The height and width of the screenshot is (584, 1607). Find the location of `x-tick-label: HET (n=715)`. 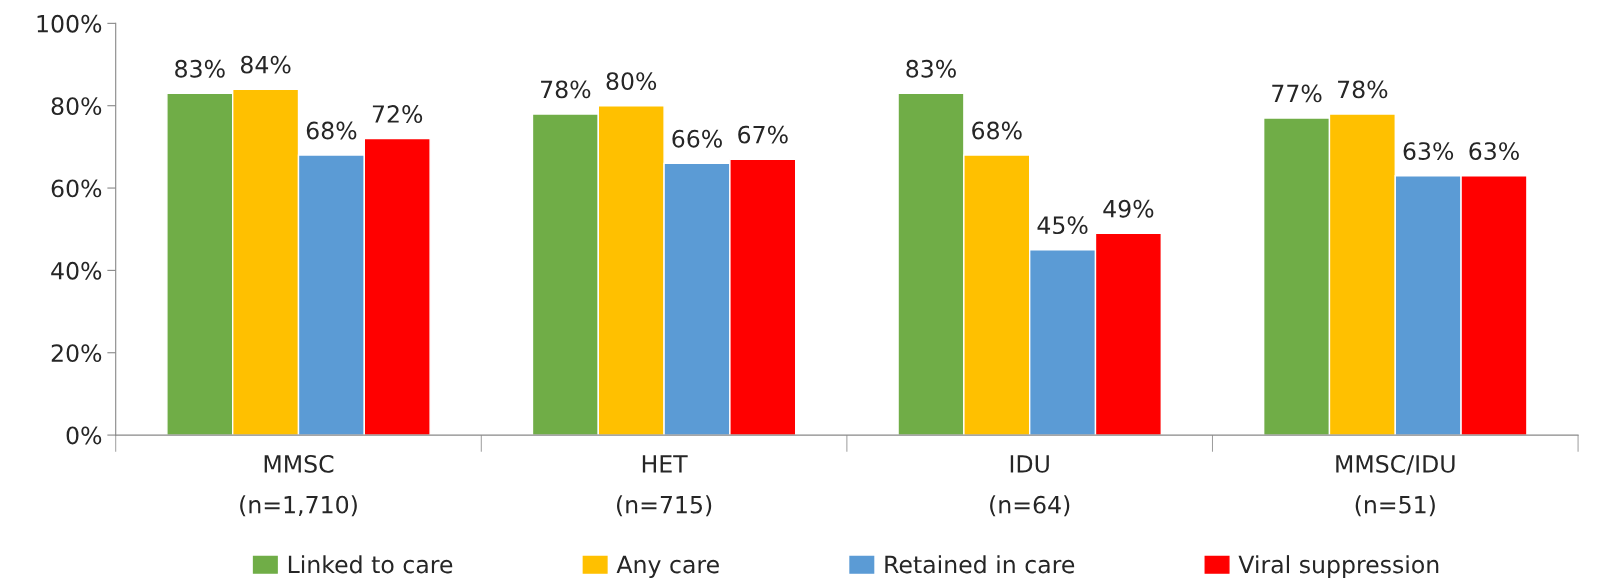

x-tick-label: HET (n=715) is located at coordinates (664, 486).